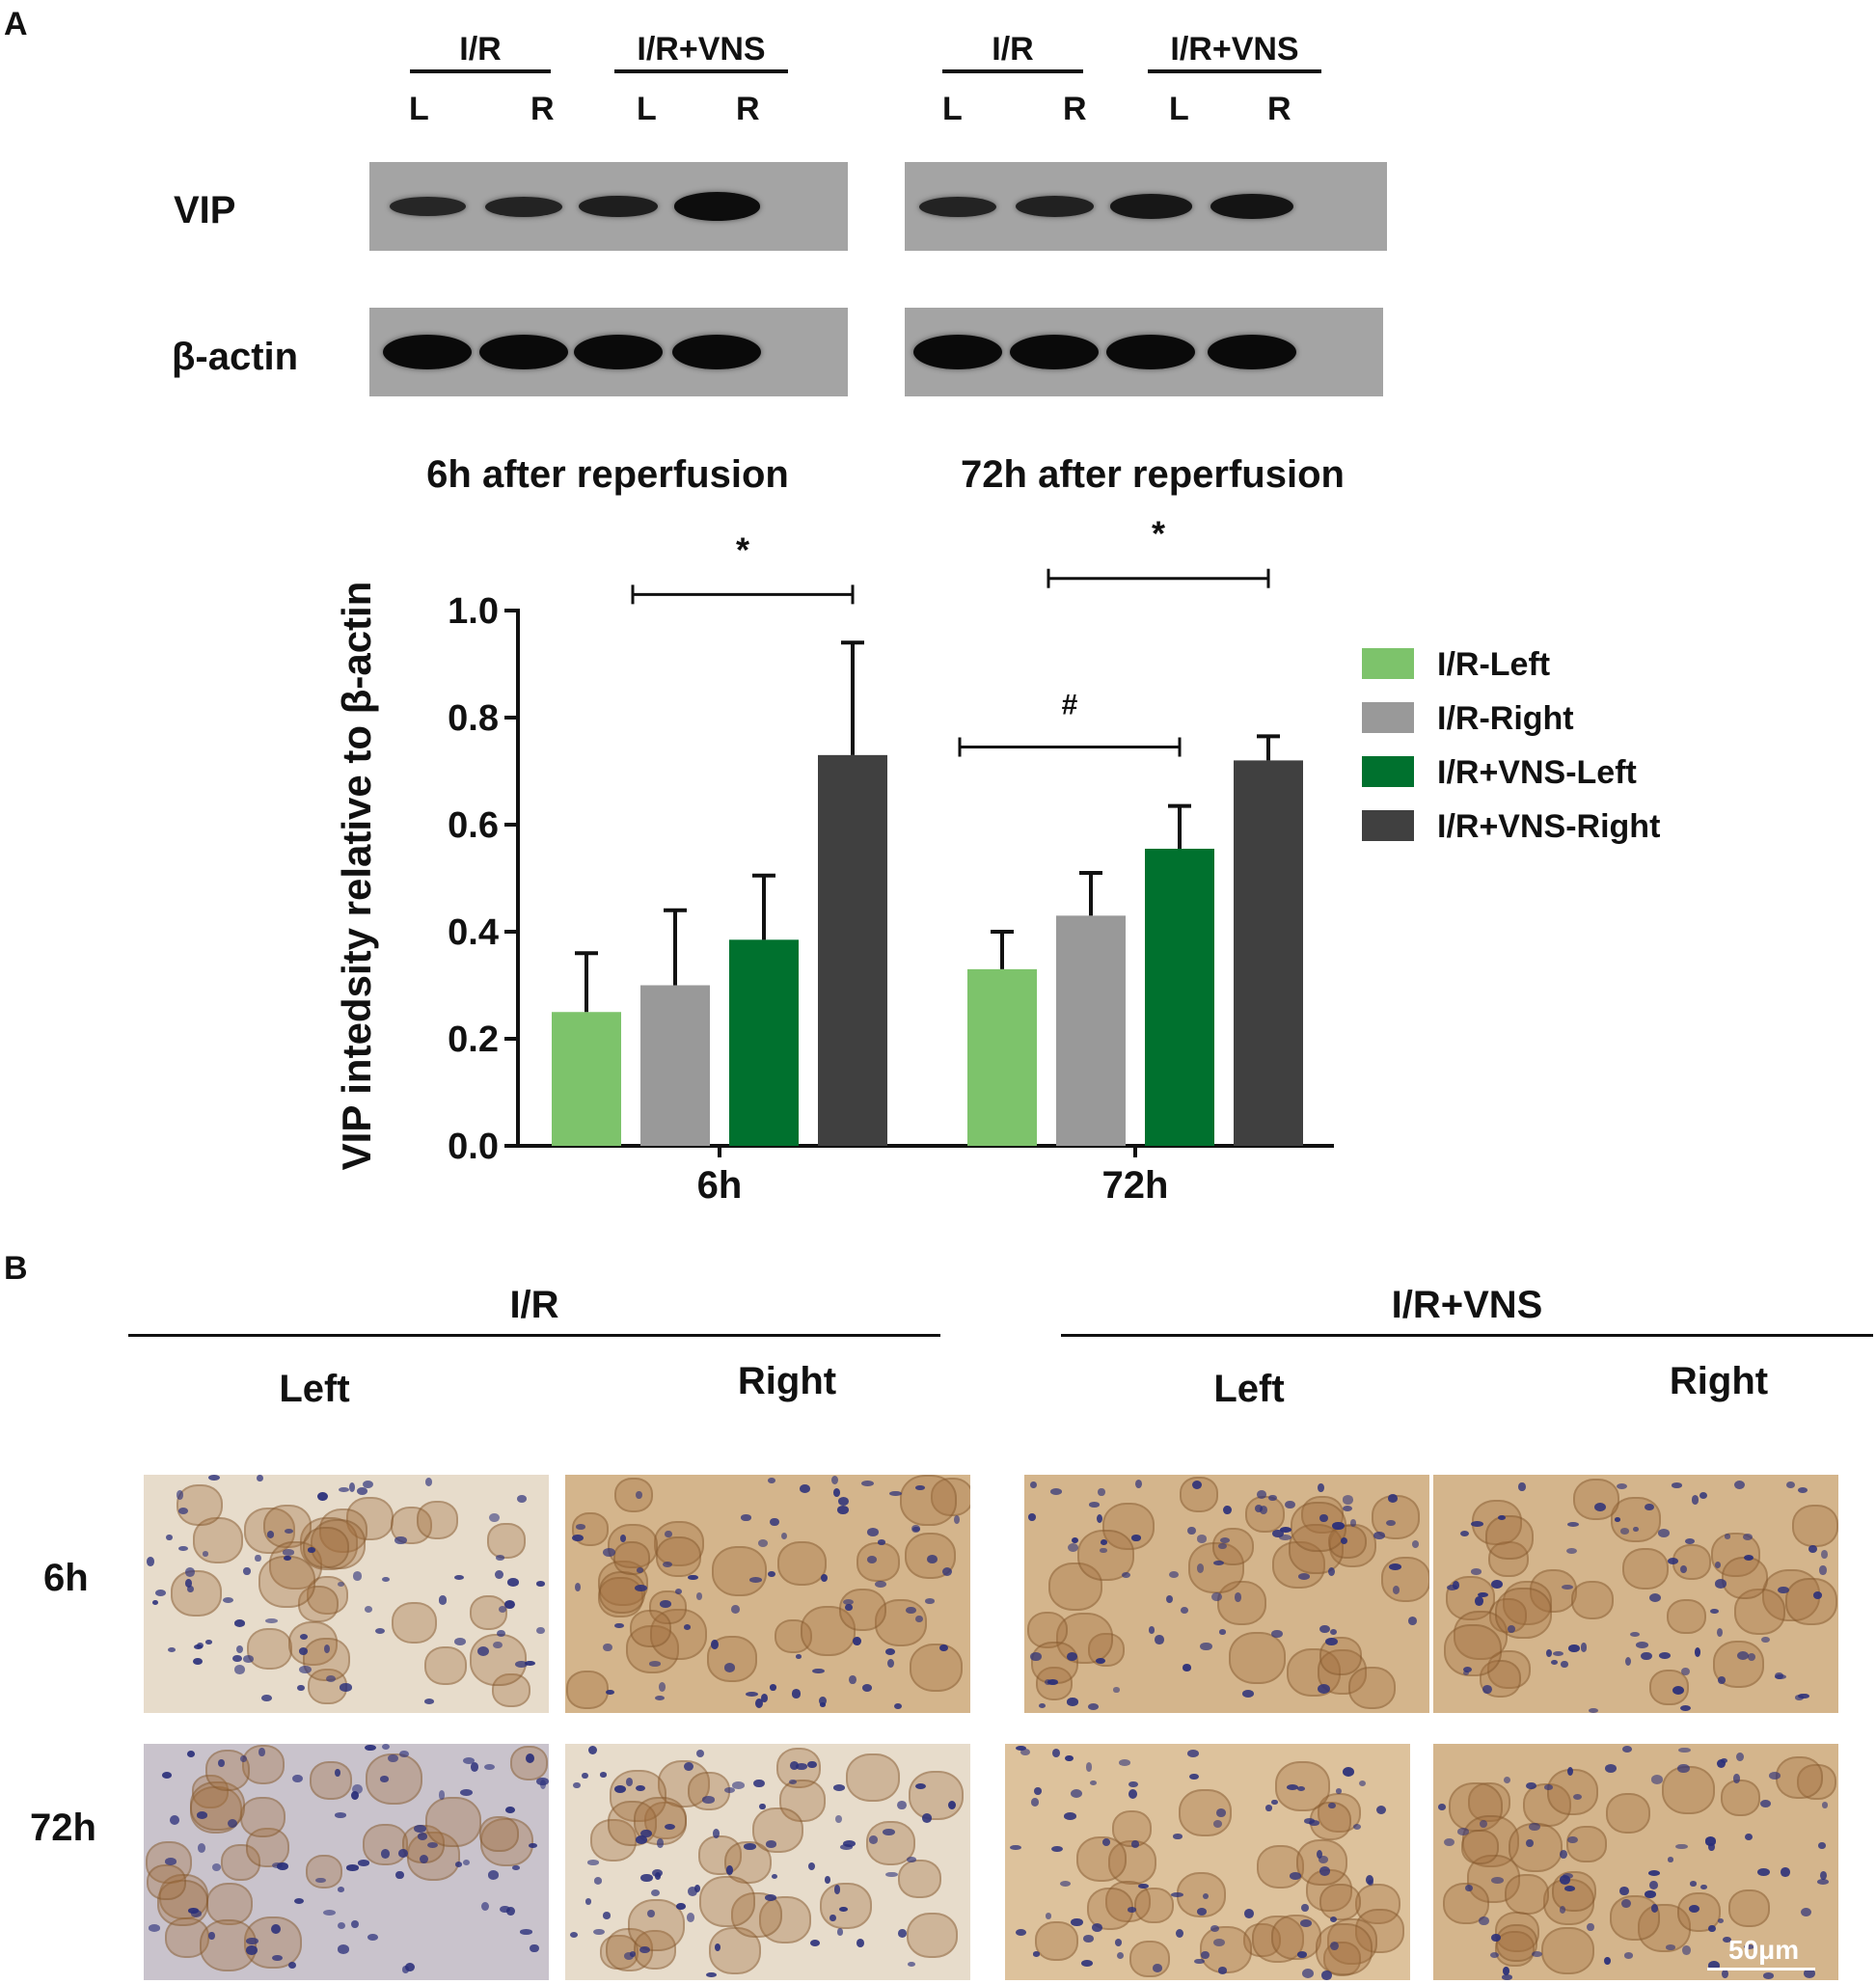  I want to click on ihc-image-vns-left-6h, so click(1226, 1594).